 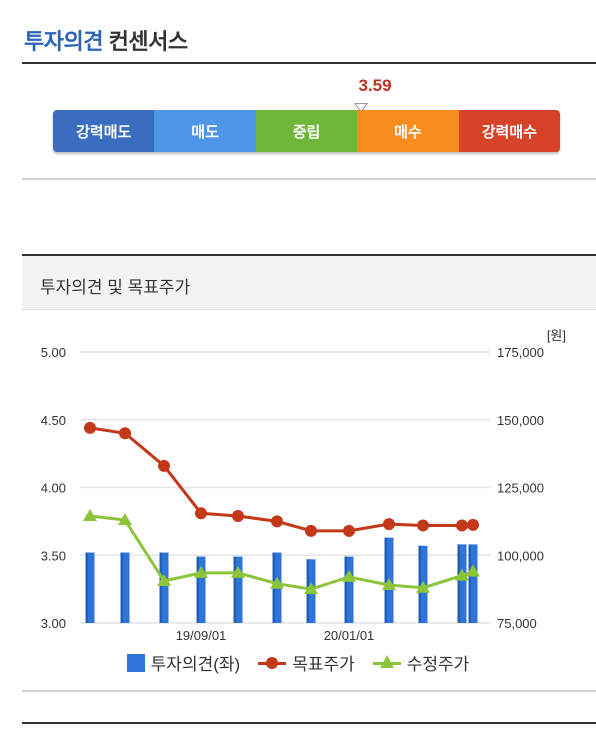 What do you see at coordinates (520, 420) in the screenshot?
I see `right-axis-tick-label: 150,000` at bounding box center [520, 420].